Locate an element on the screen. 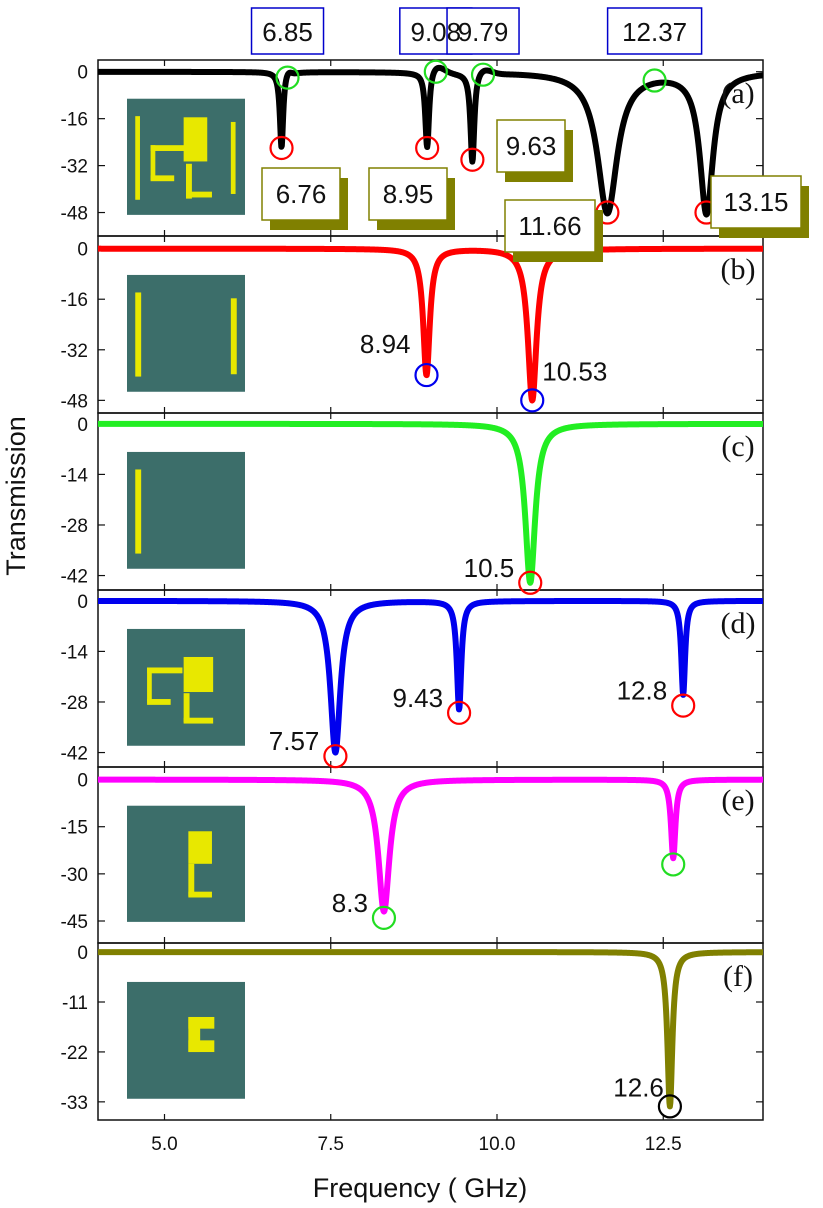  dip-label-a: 6.76 is located at coordinates (301, 194).